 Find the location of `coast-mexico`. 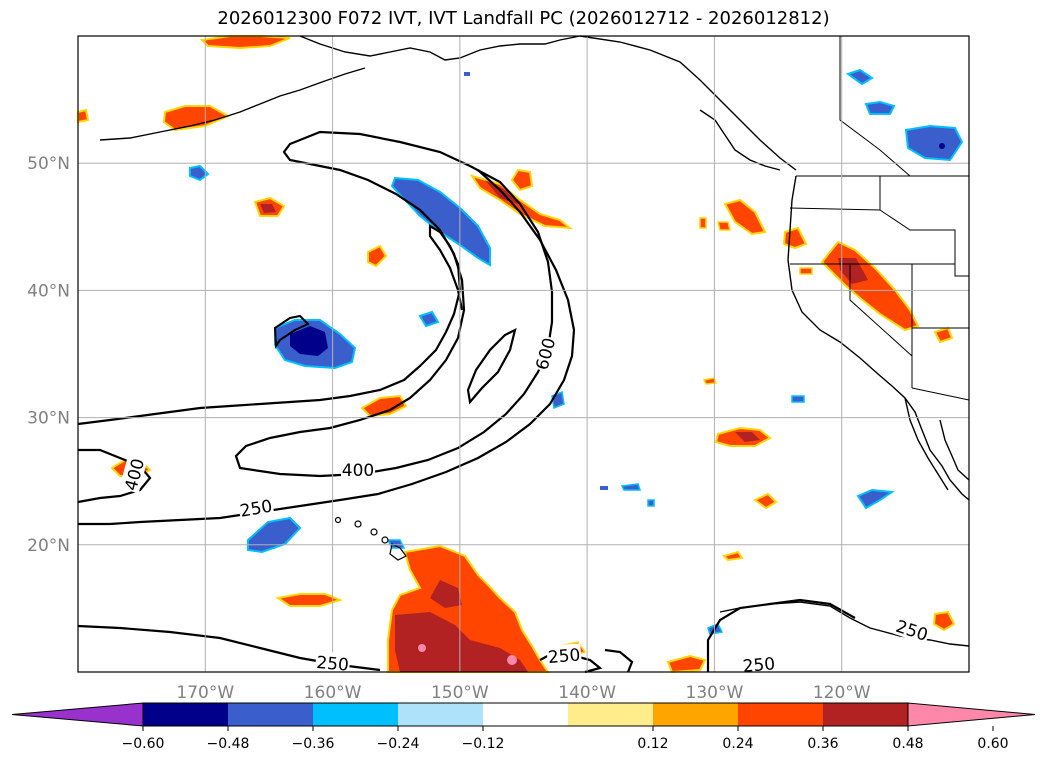

coast-mexico is located at coordinates (954, 450).